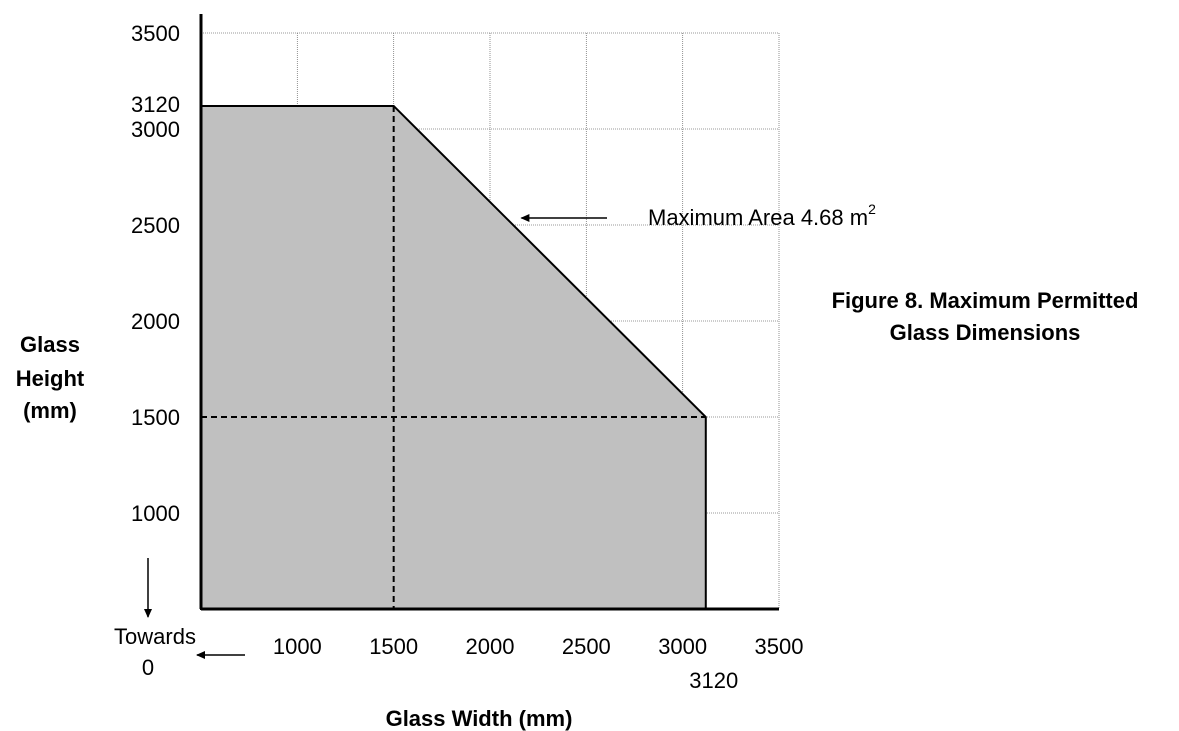  I want to click on annotation-text: Maximum Area 4.68 m2, so click(762, 215).